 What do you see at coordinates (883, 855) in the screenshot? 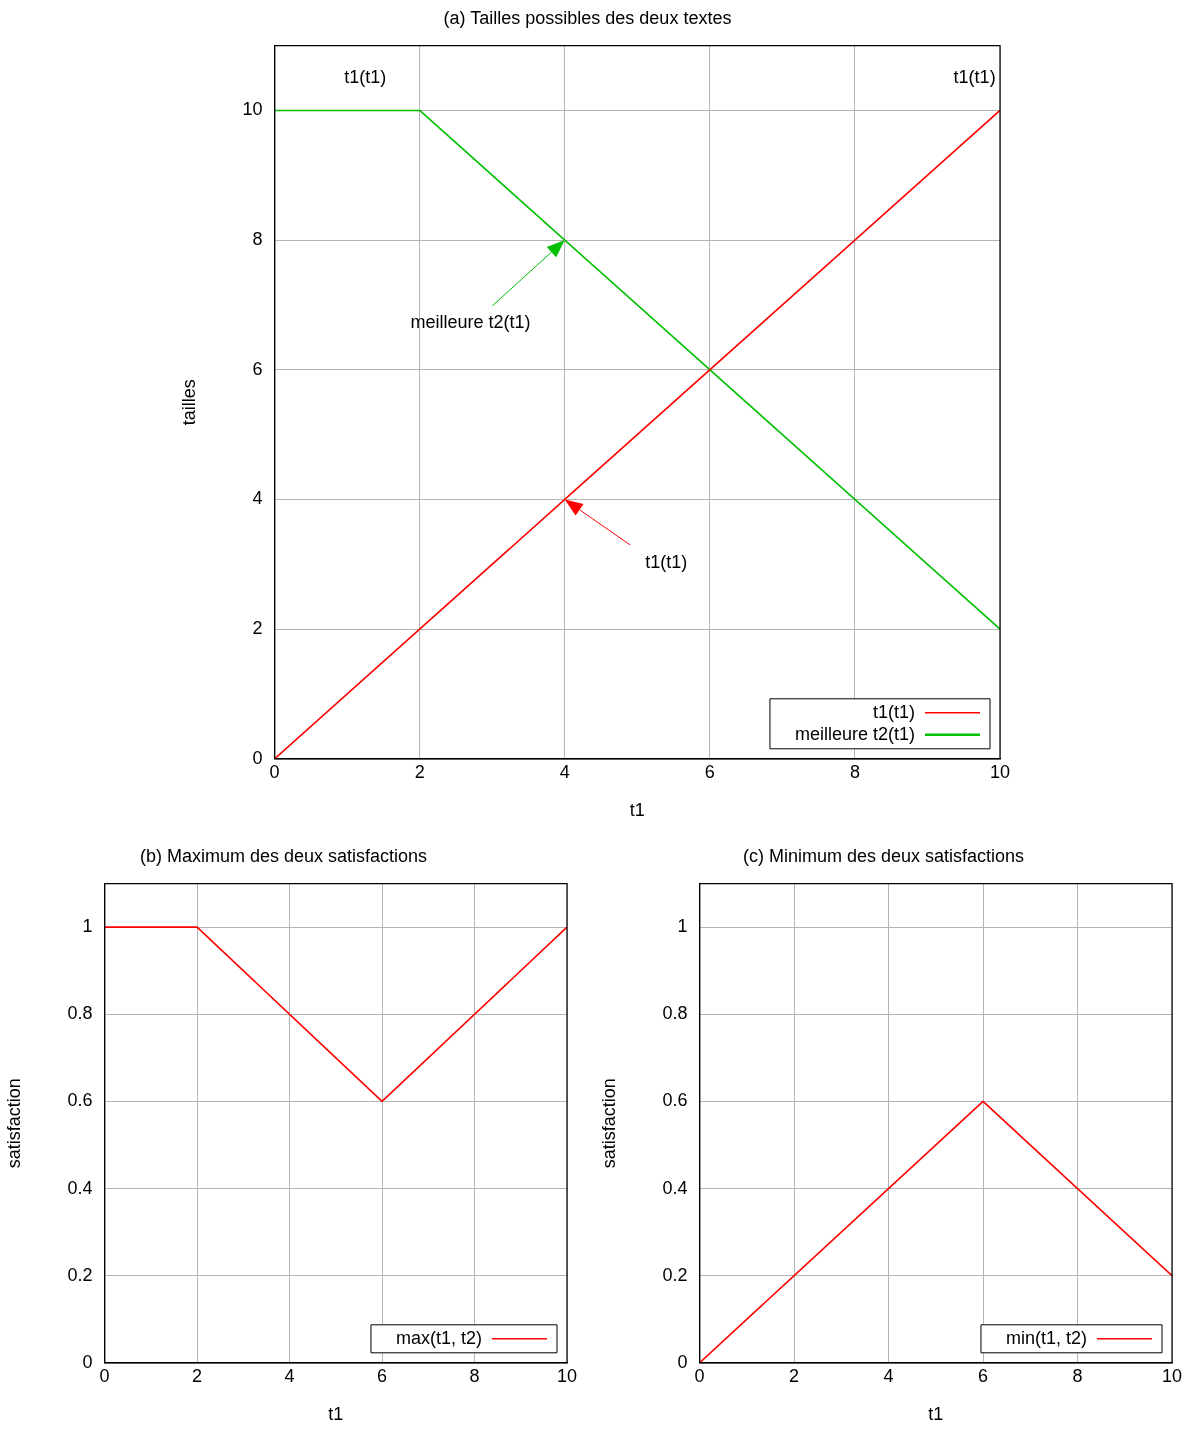
I see `chart-title: (c) Minimum des deux satisfactions` at bounding box center [883, 855].